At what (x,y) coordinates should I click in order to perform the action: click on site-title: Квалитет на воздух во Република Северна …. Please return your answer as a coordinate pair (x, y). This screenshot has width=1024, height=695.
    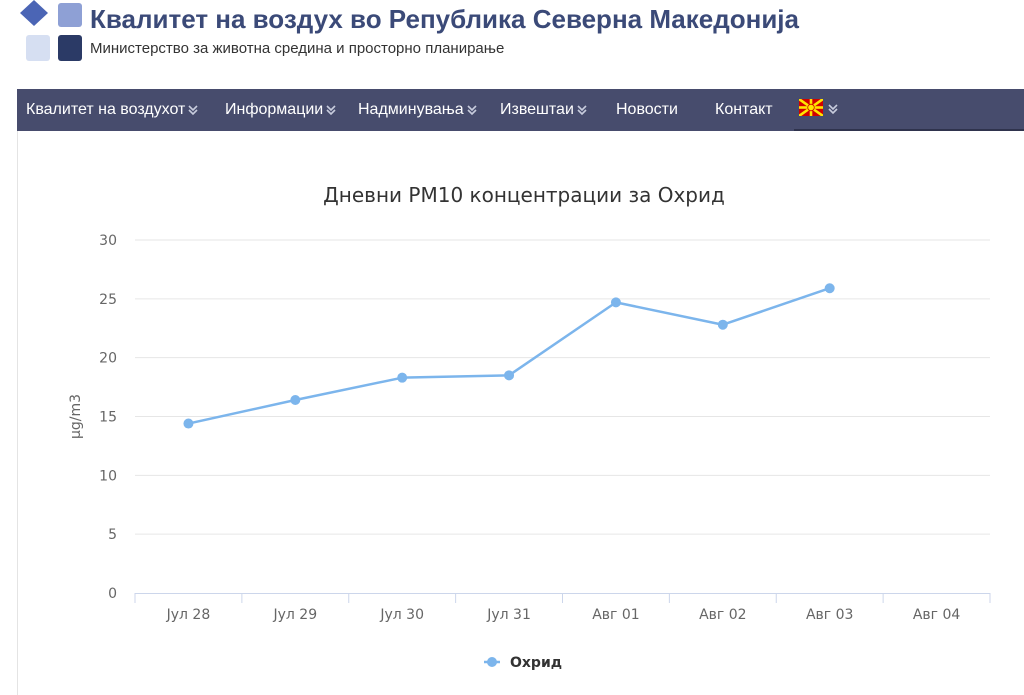
    Looking at the image, I should click on (444, 19).